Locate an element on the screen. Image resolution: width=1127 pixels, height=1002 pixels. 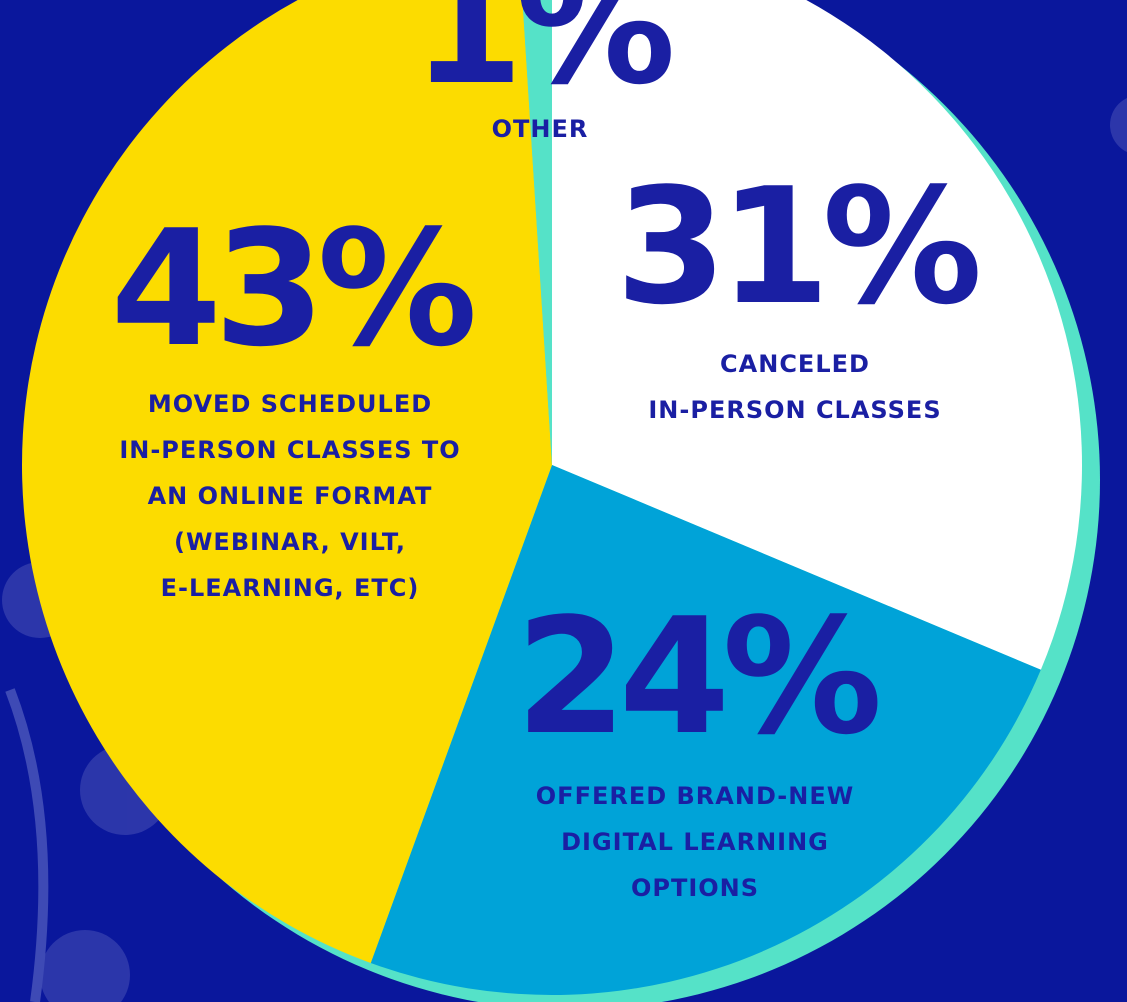
category-label: IN-PERSON CLASSES TO is located at coordinates (289, 450).